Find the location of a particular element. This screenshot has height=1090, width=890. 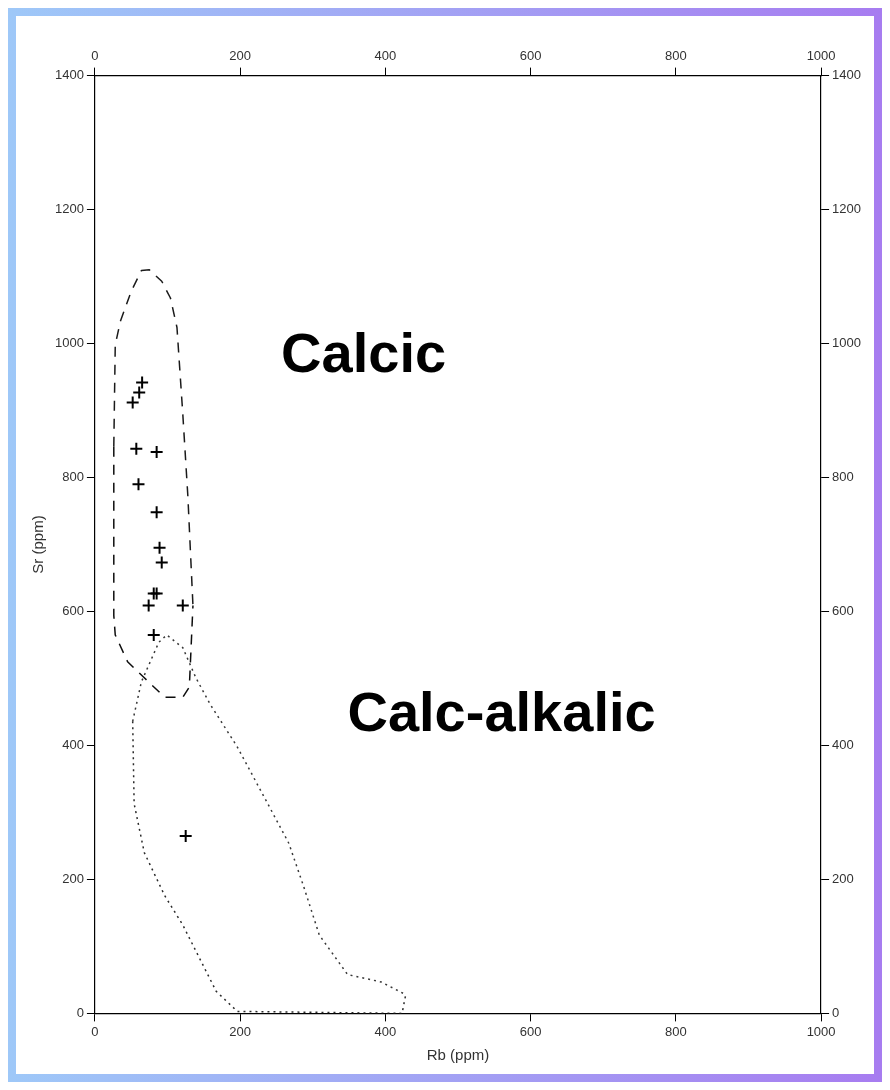

x-tick-label: 0 is located at coordinates (95, 1031).